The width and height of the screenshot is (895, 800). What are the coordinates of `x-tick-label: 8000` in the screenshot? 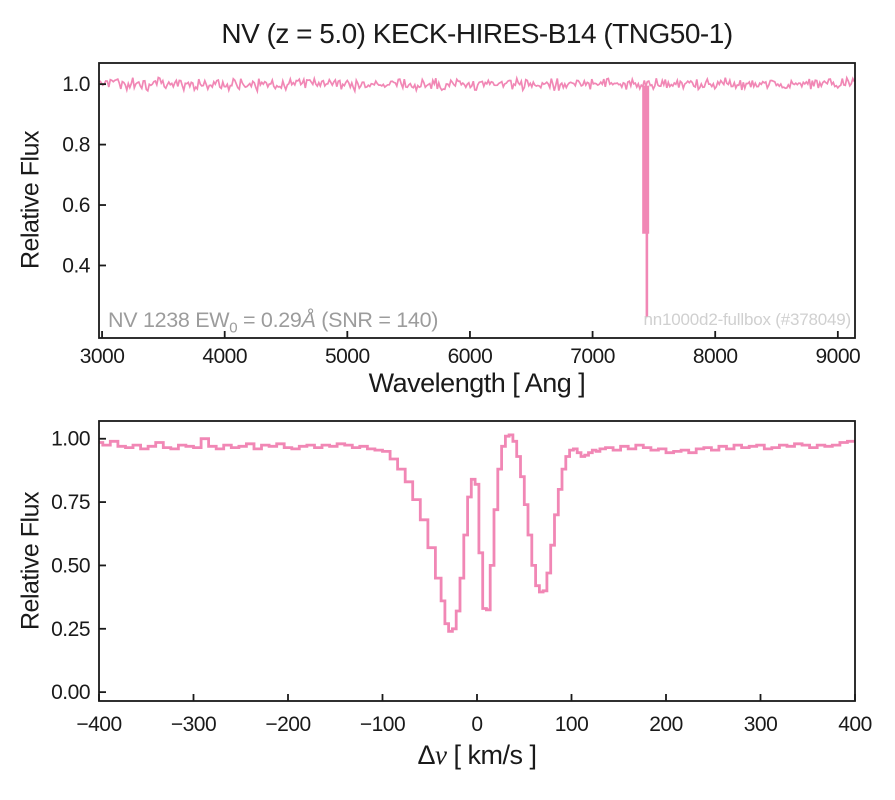 It's located at (715, 356).